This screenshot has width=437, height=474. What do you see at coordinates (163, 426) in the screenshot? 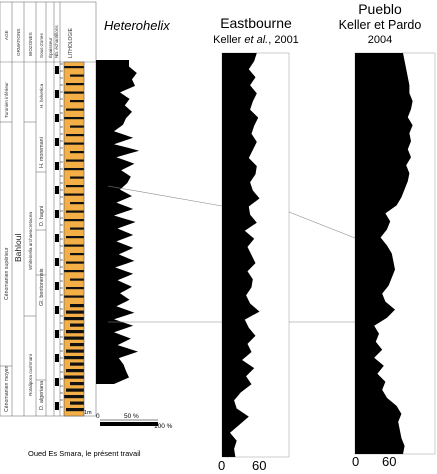
I see `heterohelix-tick-100: 100 %` at bounding box center [163, 426].